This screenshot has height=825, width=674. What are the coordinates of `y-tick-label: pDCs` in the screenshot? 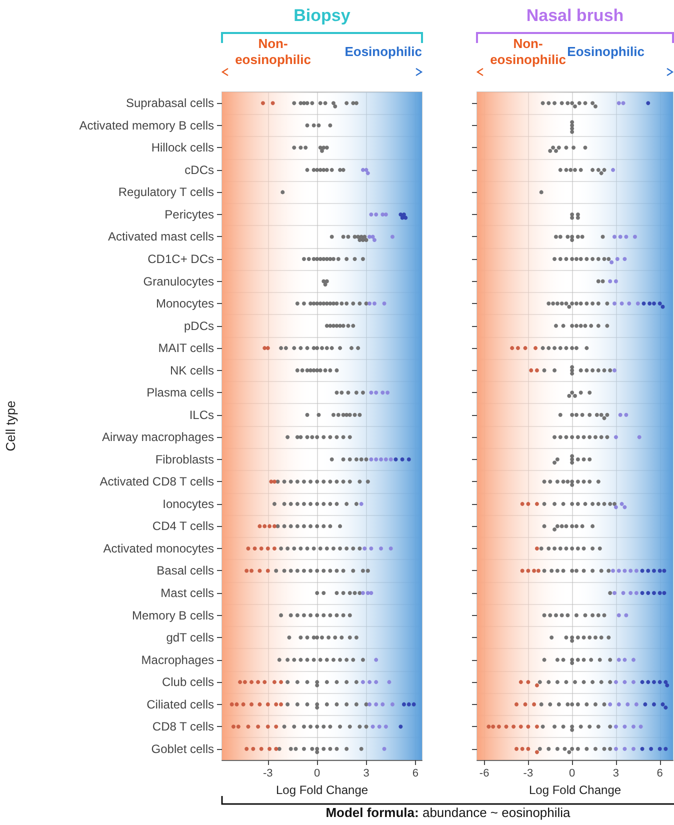 It's located at (199, 325).